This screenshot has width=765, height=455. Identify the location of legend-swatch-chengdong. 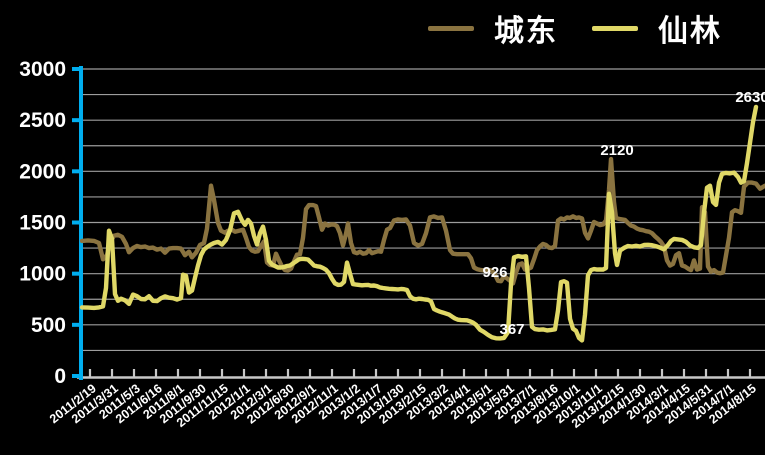
(451, 28).